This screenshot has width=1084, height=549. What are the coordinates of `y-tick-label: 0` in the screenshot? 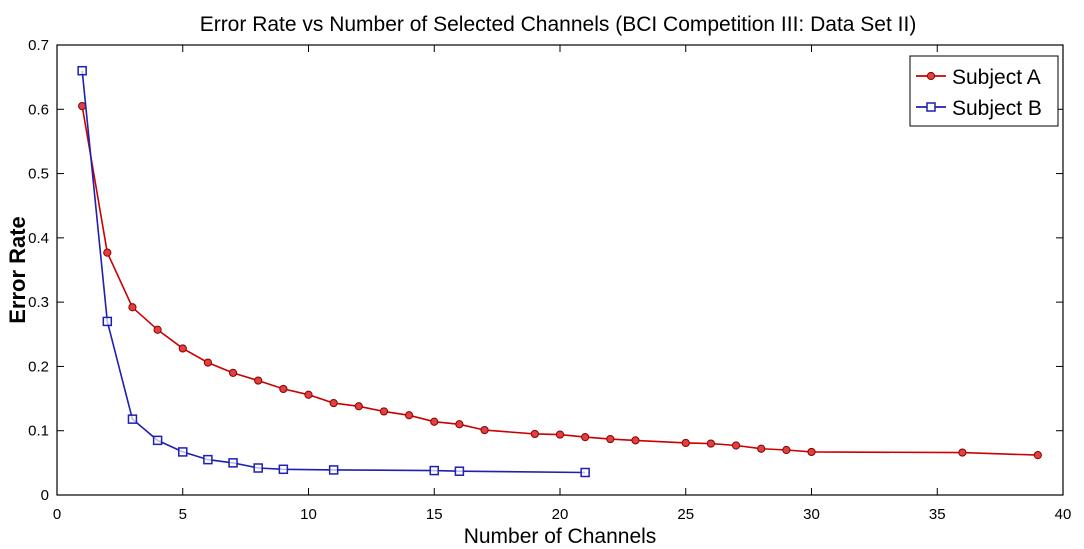 It's located at (45, 495).